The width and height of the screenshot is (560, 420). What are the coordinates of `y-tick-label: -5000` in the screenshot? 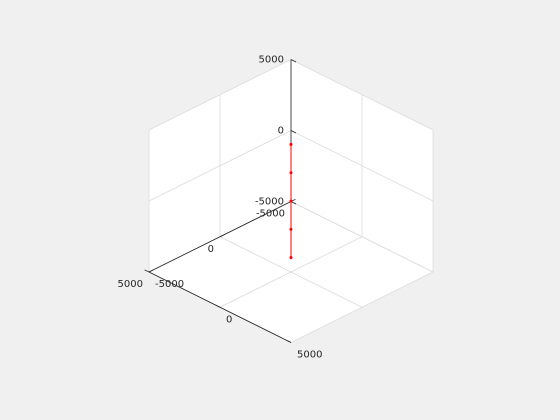 It's located at (270, 214).